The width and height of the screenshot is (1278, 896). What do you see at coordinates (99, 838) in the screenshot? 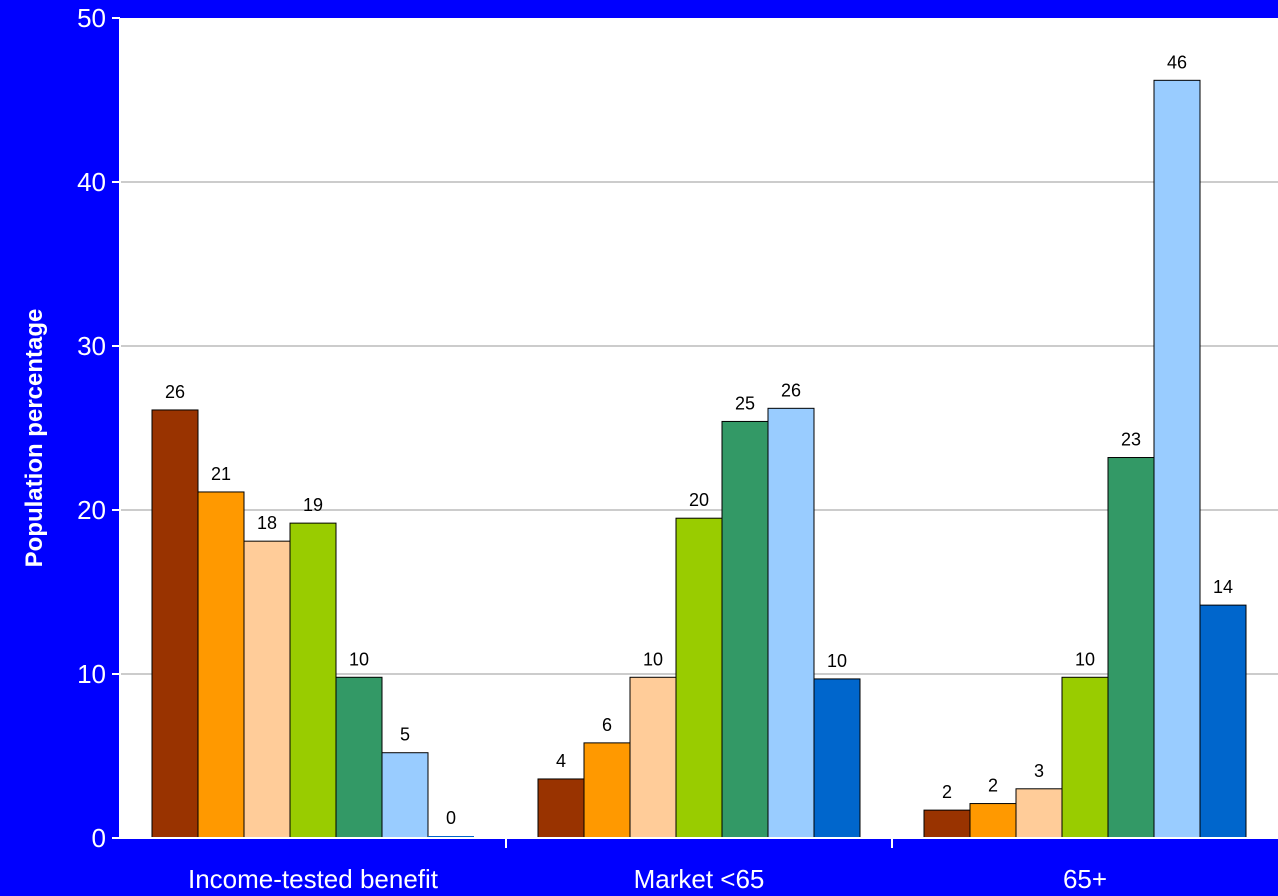
I see `y-tick-label: 0` at bounding box center [99, 838].